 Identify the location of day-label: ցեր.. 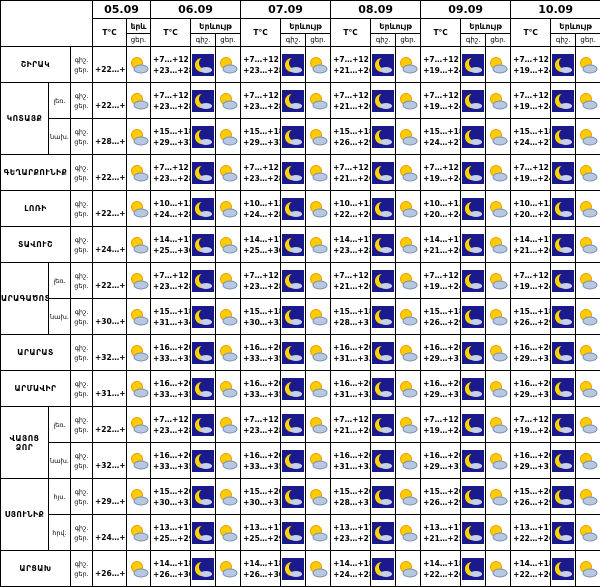
(81, 322).